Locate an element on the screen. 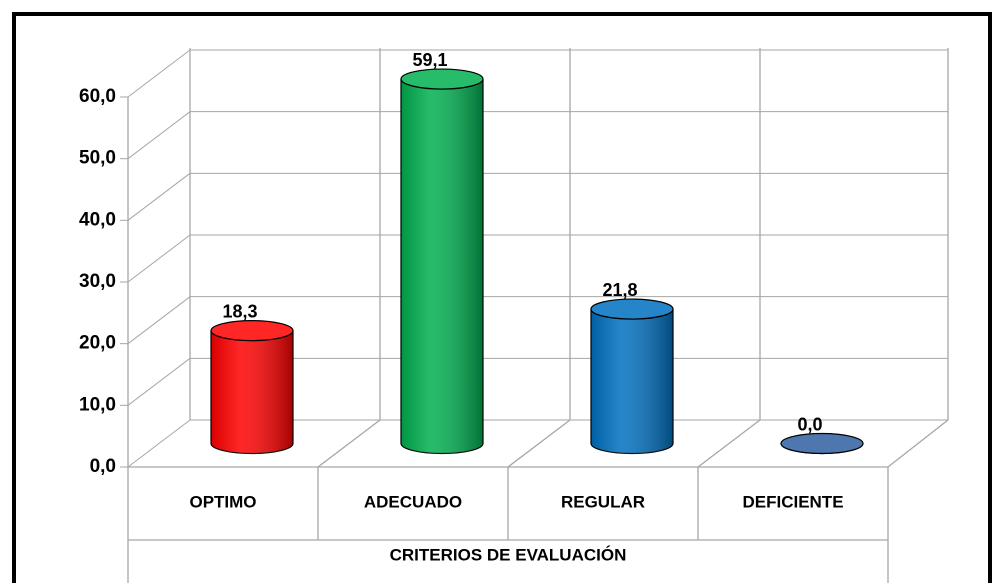 The height and width of the screenshot is (583, 1002). x-tick-label: DEFICIENTE is located at coordinates (792, 501).